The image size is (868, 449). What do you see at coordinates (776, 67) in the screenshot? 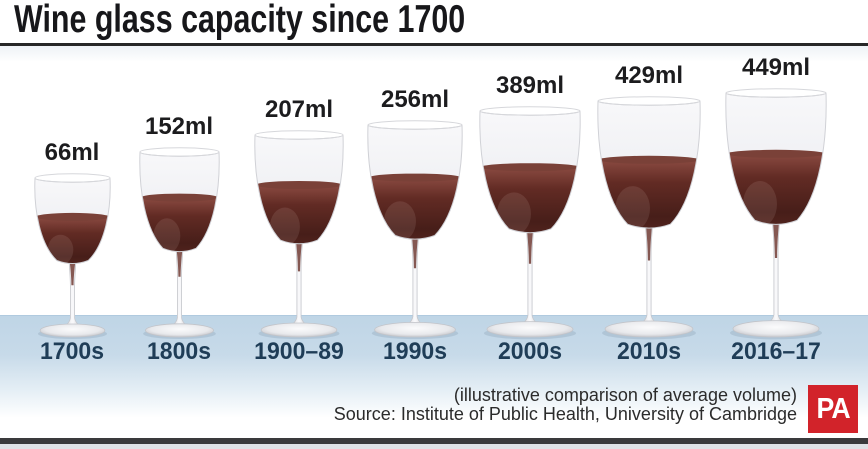
I see `value-label: 449ml` at bounding box center [776, 67].